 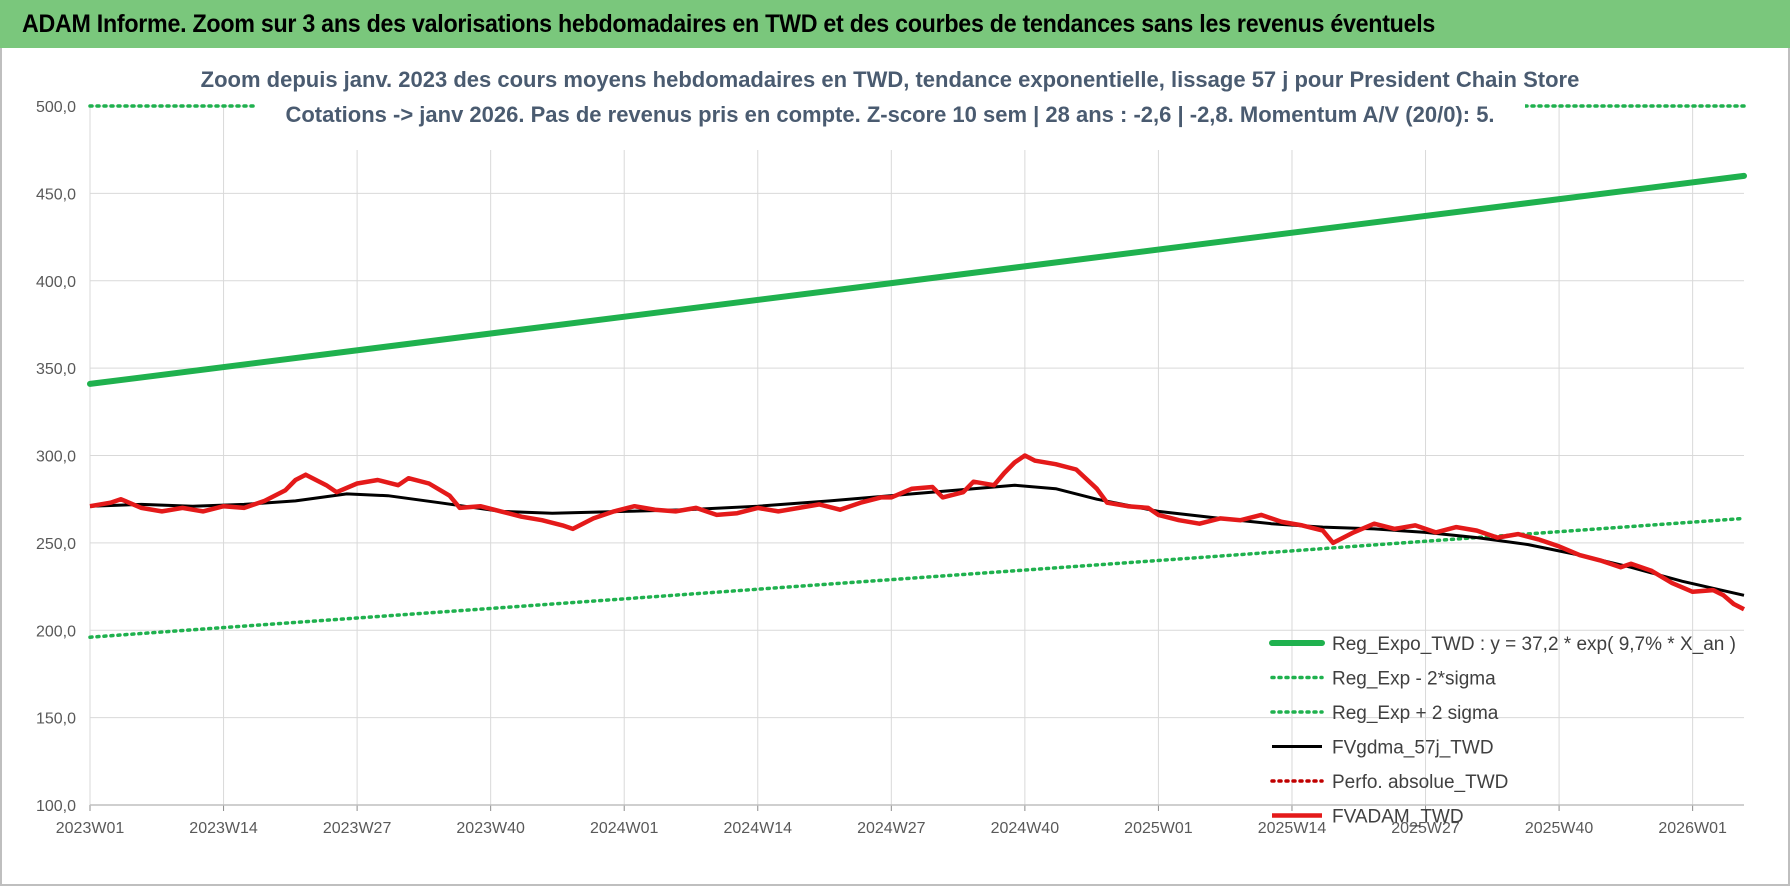 What do you see at coordinates (891, 828) in the screenshot?
I see `x-tick-label: 2024W27` at bounding box center [891, 828].